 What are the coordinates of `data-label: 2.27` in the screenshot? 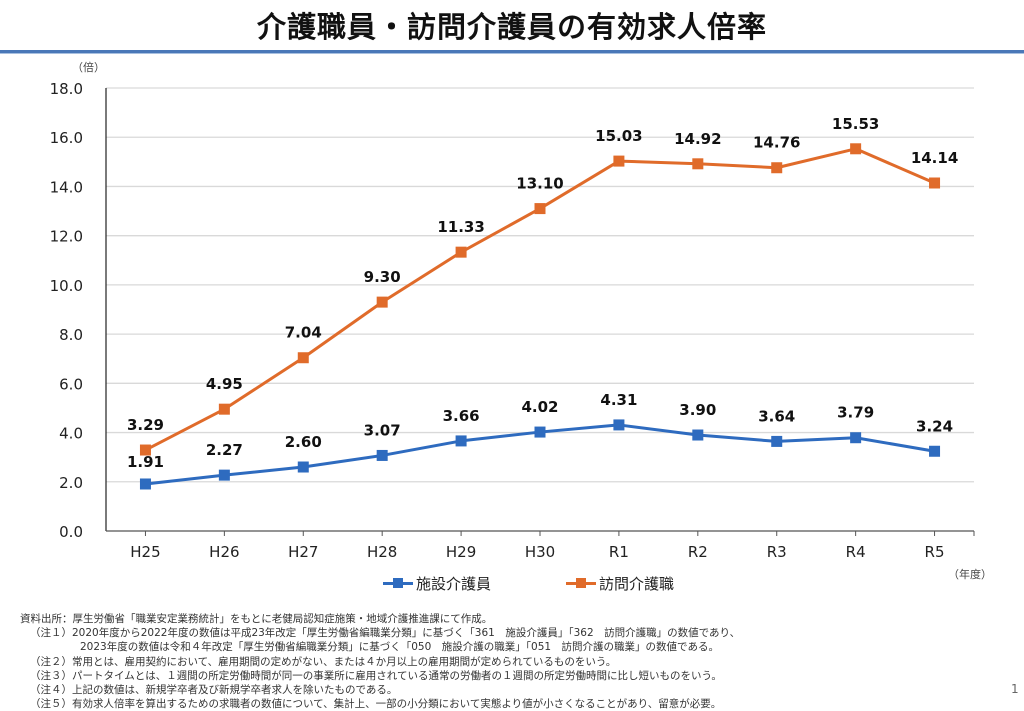 It's located at (224, 450).